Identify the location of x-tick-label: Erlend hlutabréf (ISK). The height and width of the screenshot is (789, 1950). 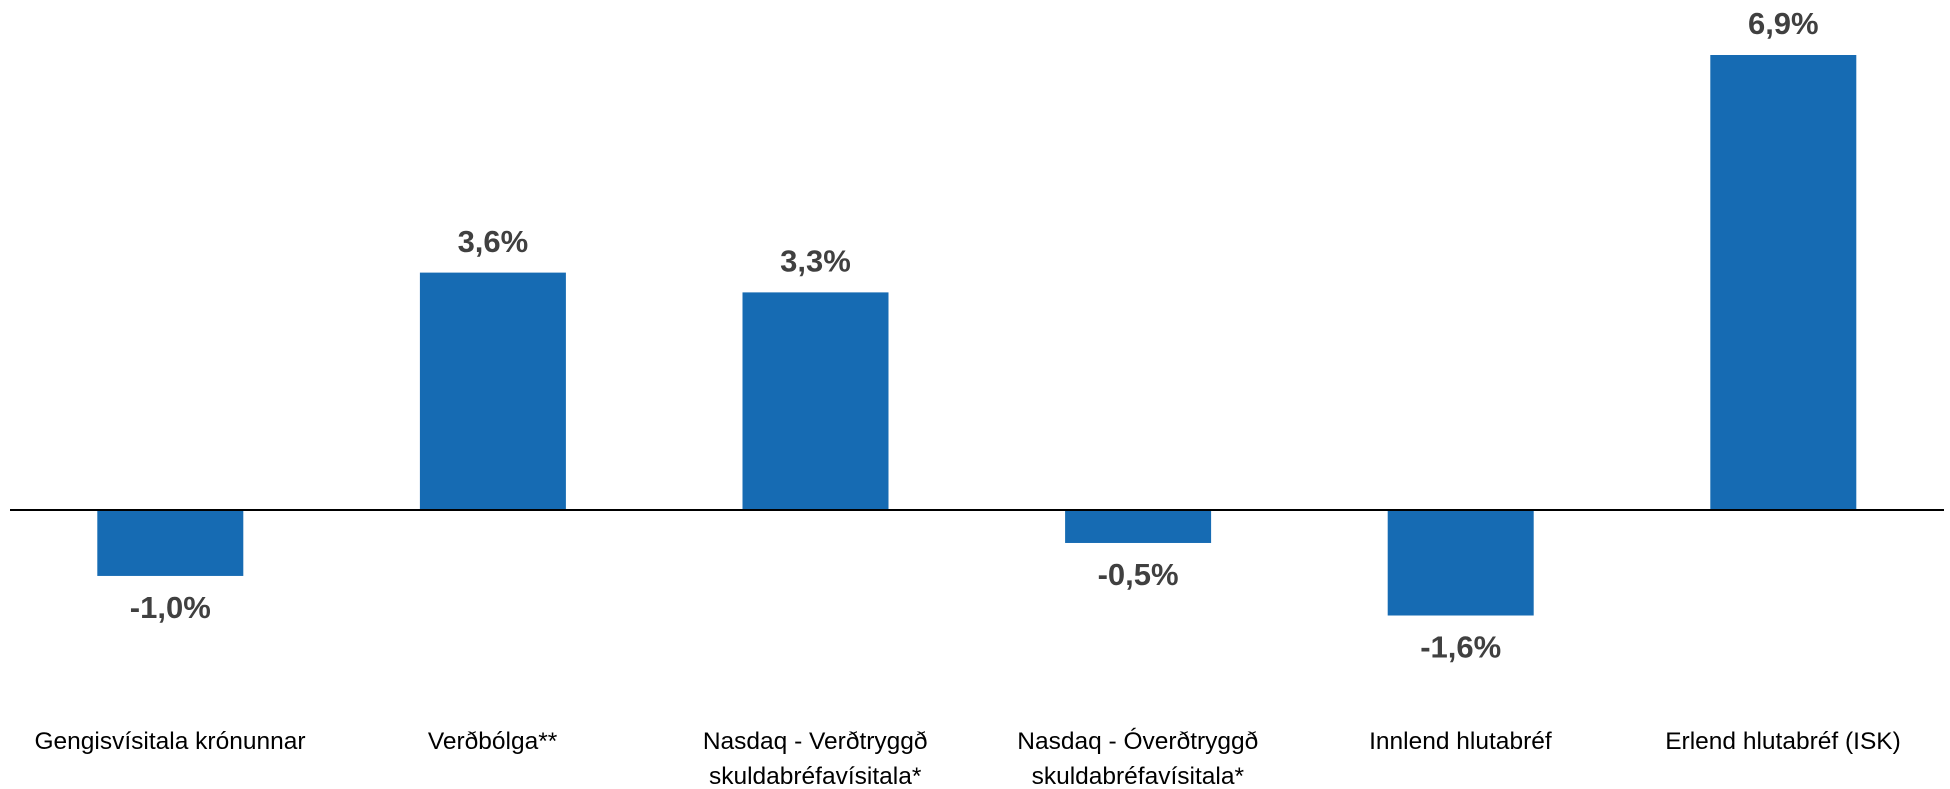
(1783, 741).